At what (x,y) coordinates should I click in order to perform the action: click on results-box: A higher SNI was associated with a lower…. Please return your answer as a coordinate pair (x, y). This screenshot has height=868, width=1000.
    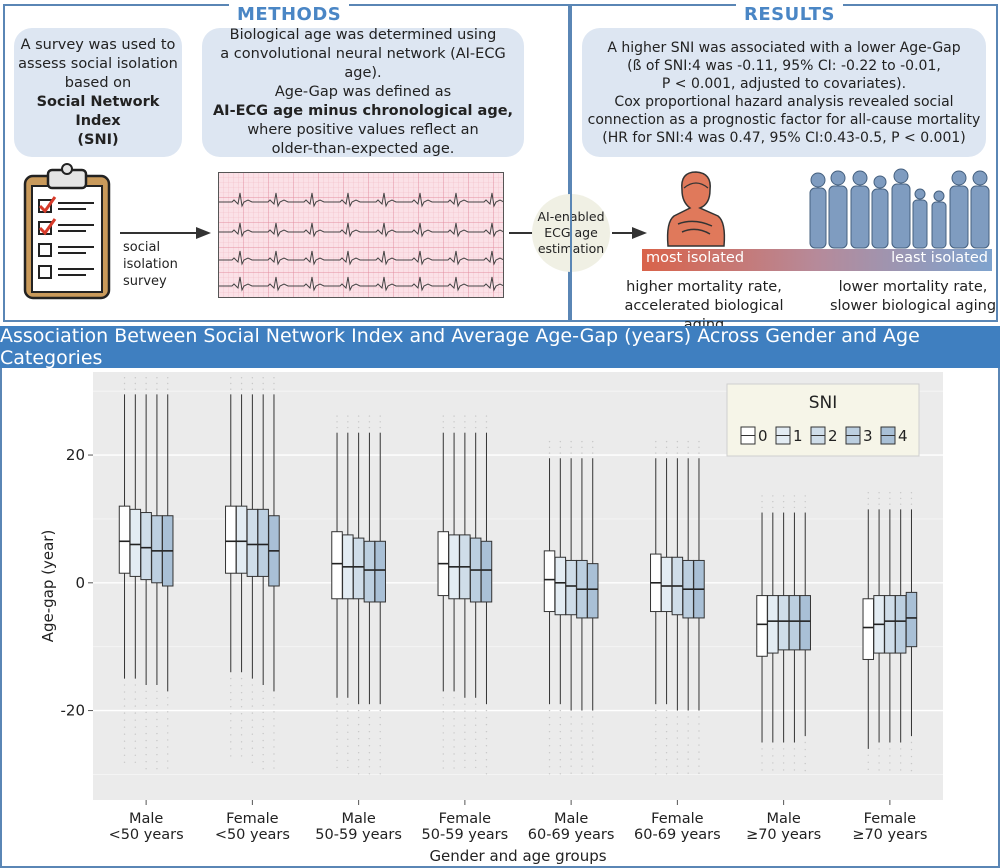
    Looking at the image, I should click on (784, 92).